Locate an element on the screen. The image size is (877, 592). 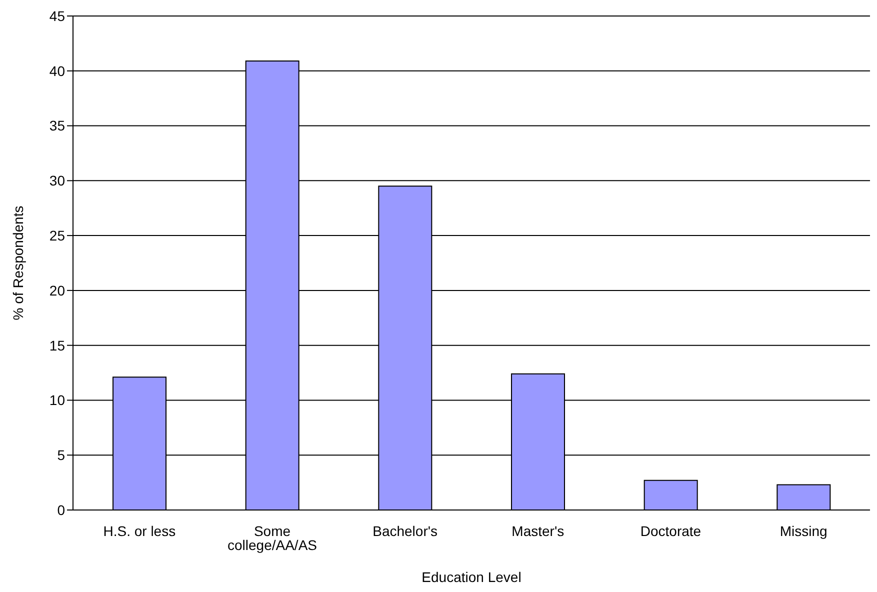
y-tick-label: 10 is located at coordinates (57, 400).